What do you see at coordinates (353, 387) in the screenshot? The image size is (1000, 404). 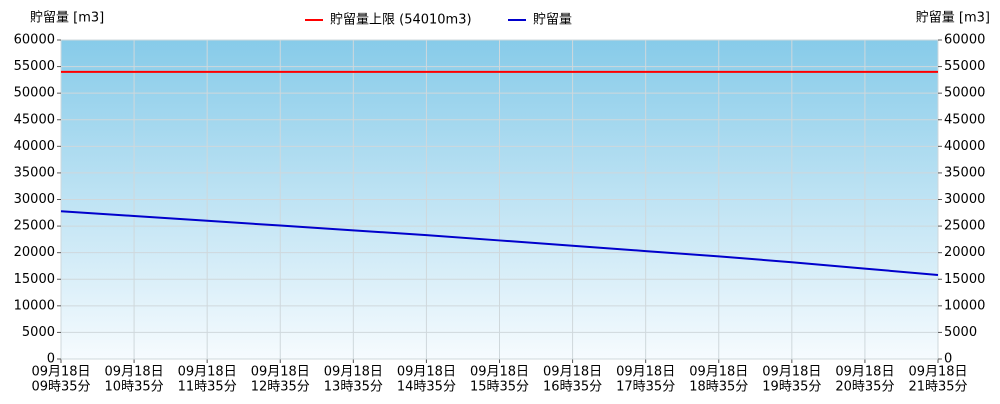 I see `x-tick-label: 13時35分` at bounding box center [353, 387].